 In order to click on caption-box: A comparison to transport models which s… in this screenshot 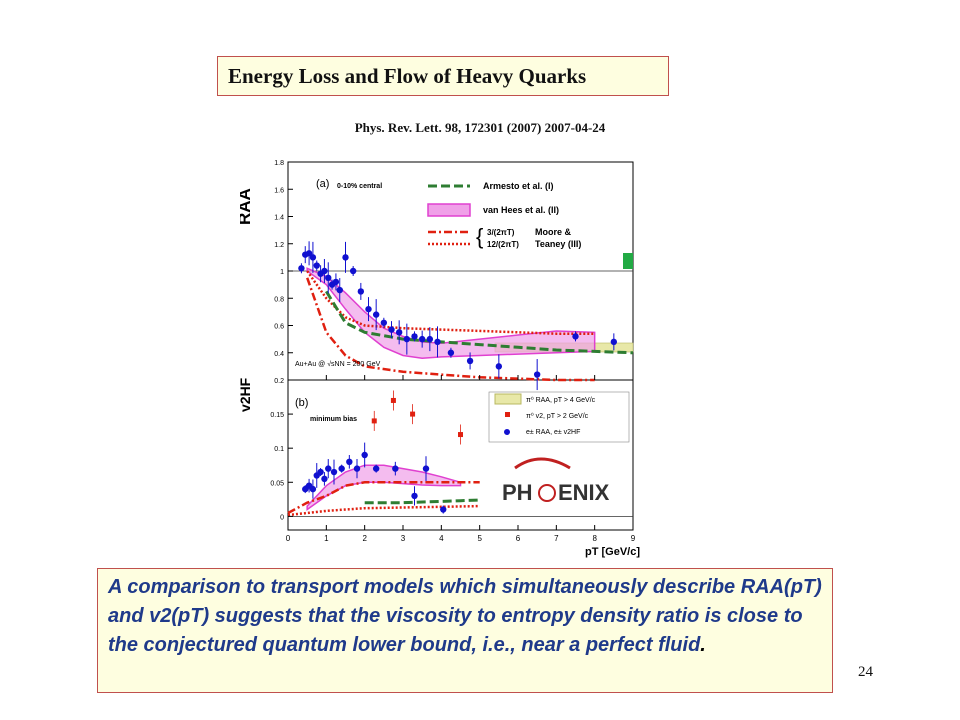, I will do `click(465, 630)`.